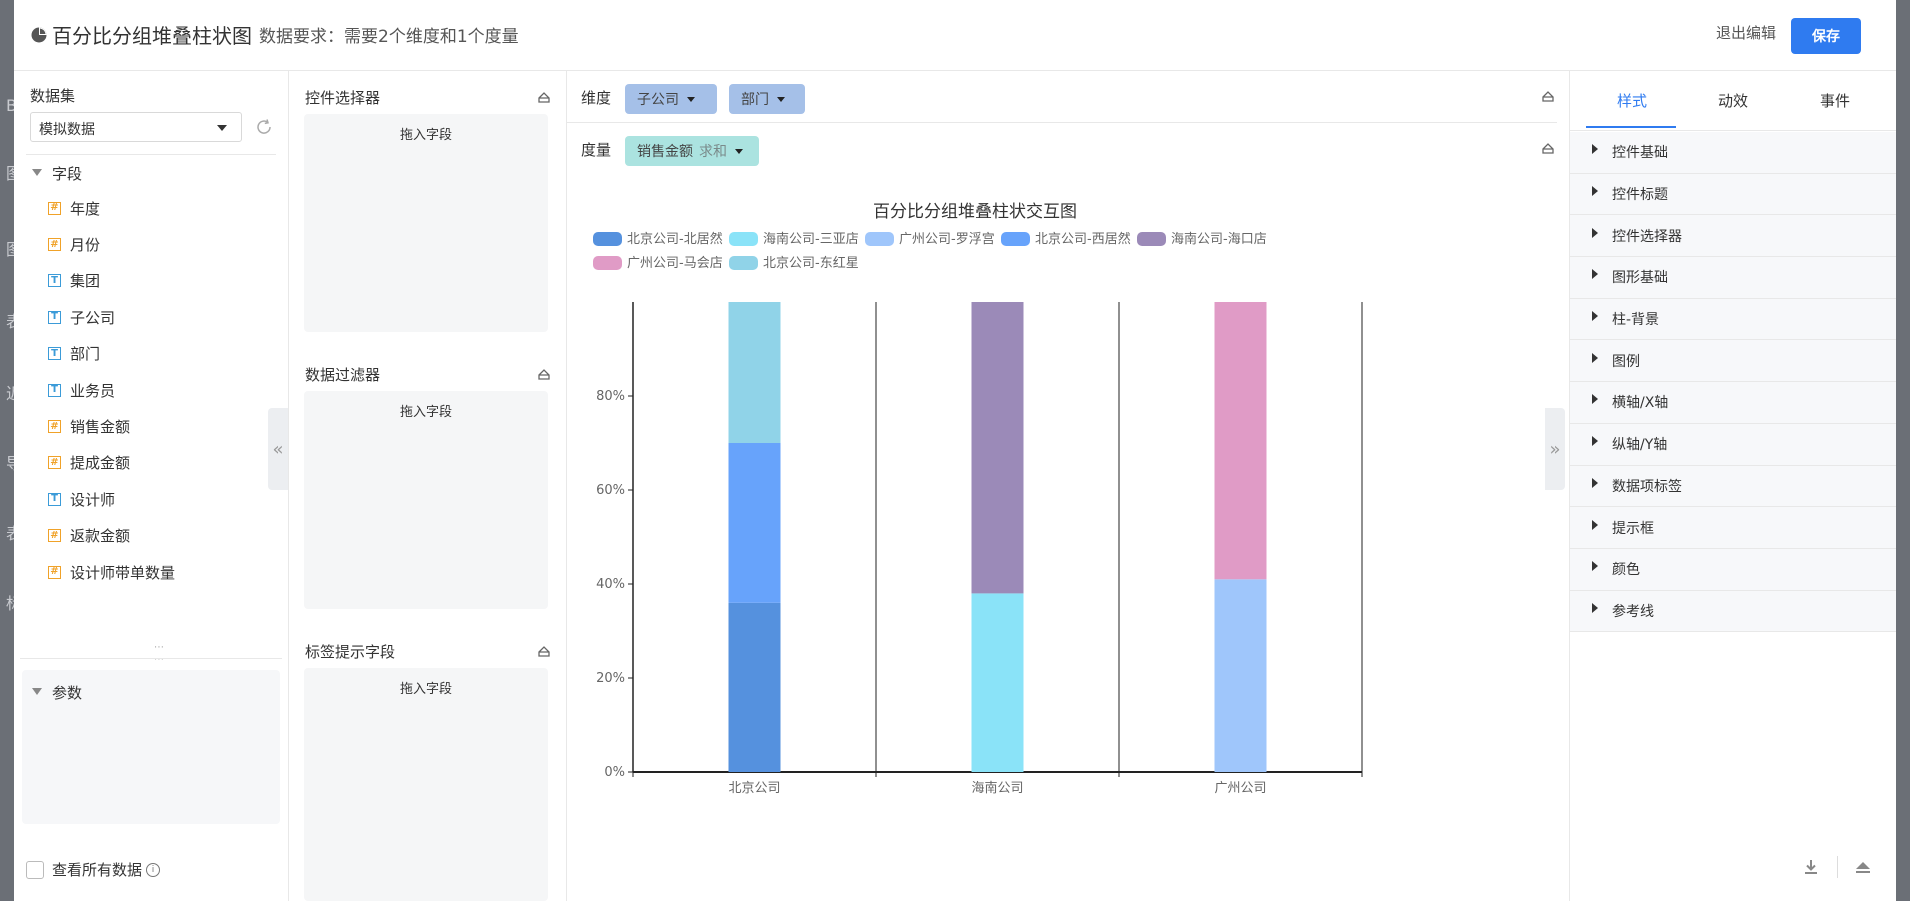 Image resolution: width=1910 pixels, height=901 pixels. What do you see at coordinates (610, 490) in the screenshot?
I see `y-tick-label: 60%` at bounding box center [610, 490].